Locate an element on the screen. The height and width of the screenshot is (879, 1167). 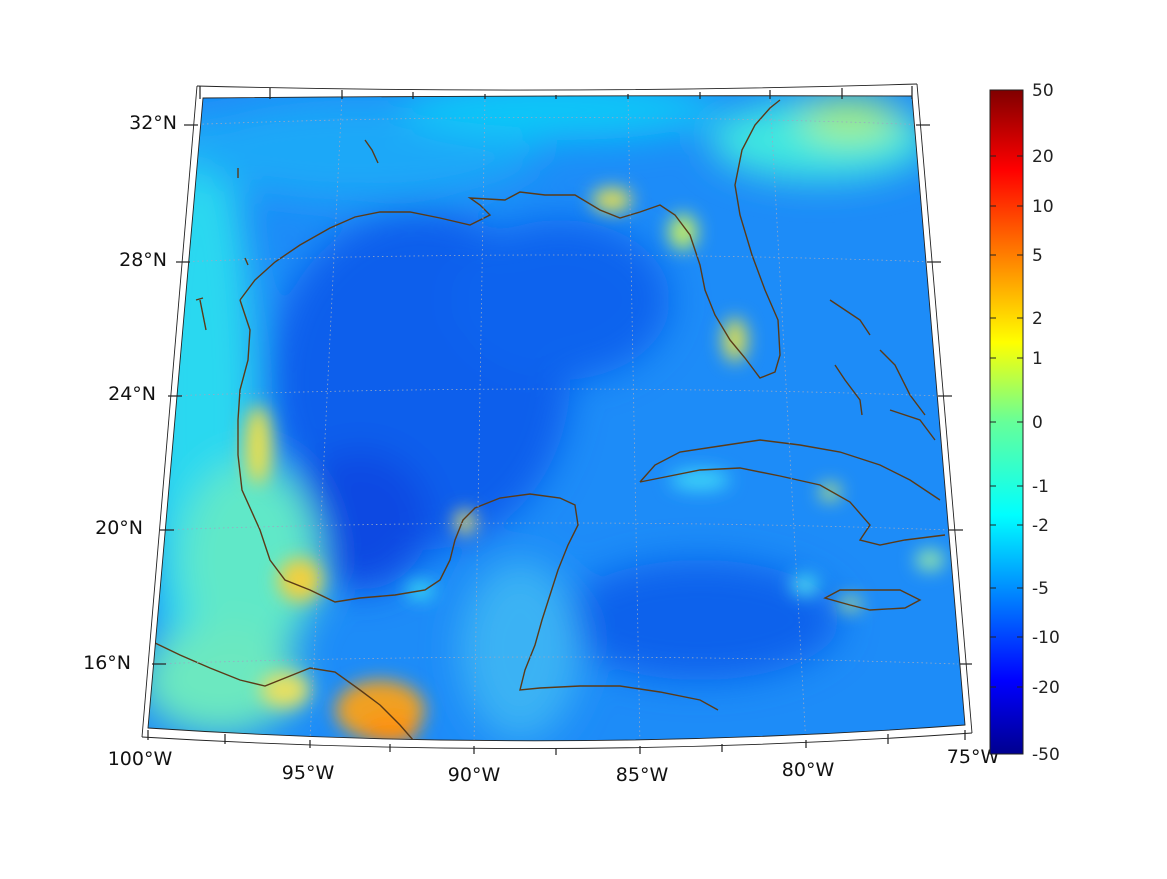
colorbar-label: 5 is located at coordinates (1037, 256).